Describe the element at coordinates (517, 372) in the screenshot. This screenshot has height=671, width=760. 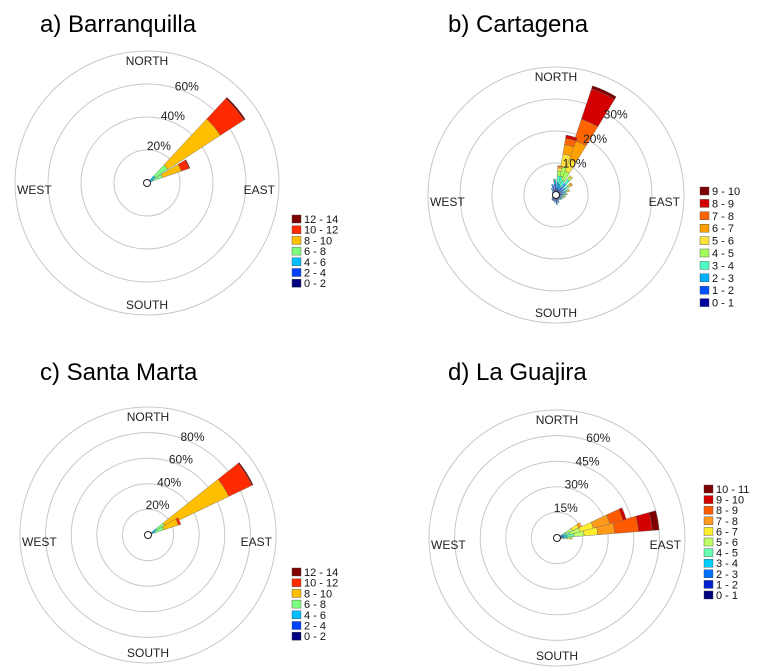
I see `panel-title: d) La Guajira` at that location.